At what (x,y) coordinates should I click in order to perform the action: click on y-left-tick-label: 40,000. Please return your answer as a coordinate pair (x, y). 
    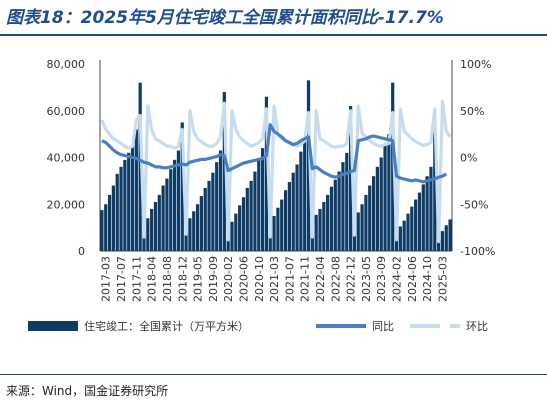
    Looking at the image, I should click on (66, 158).